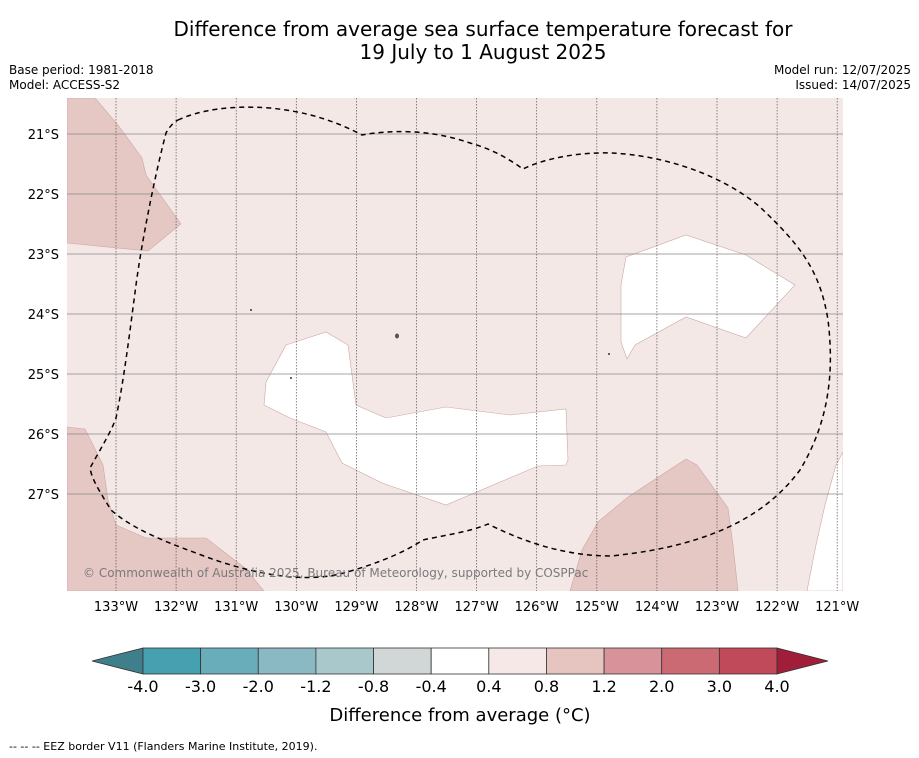  What do you see at coordinates (81, 70) in the screenshot?
I see `base-period: Base period: 1981-2018` at bounding box center [81, 70].